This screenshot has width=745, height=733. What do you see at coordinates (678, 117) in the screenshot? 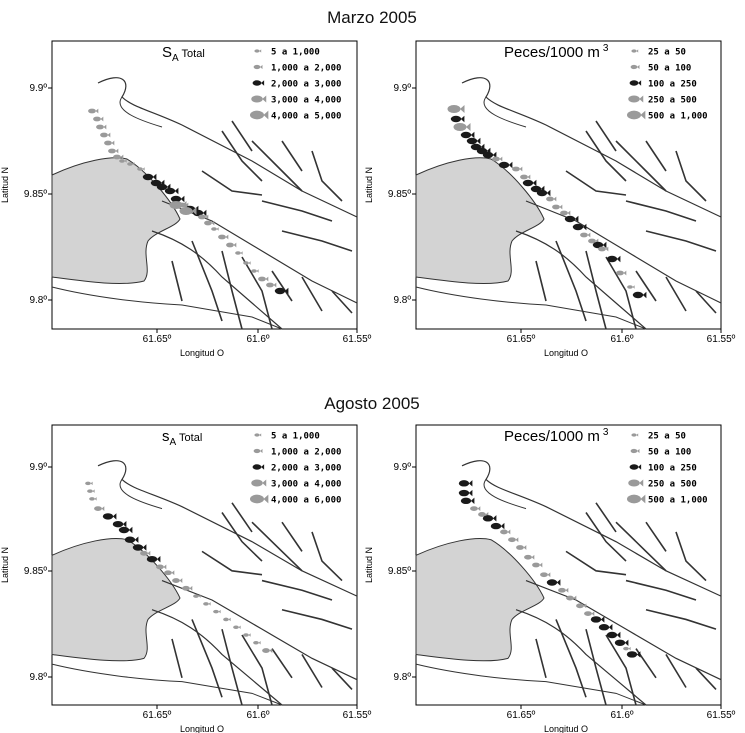
I see `legend-class-label: 500 a 1,000` at bounding box center [678, 117].